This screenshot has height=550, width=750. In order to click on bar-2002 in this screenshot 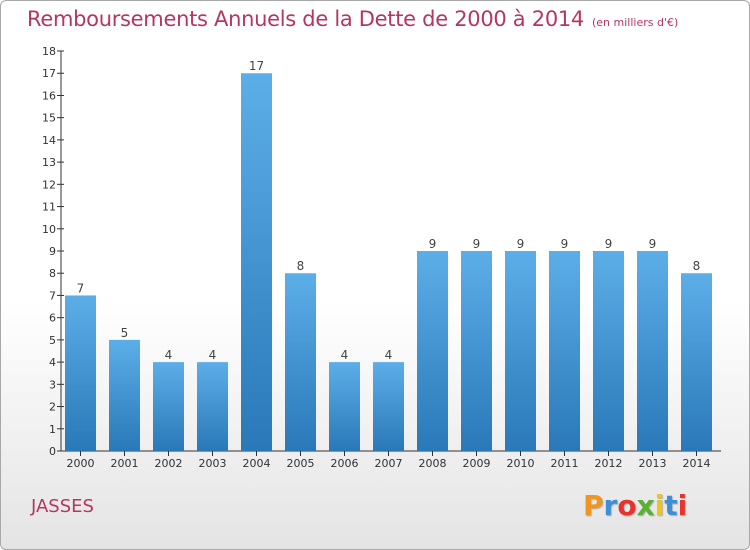, I will do `click(168, 406)`.